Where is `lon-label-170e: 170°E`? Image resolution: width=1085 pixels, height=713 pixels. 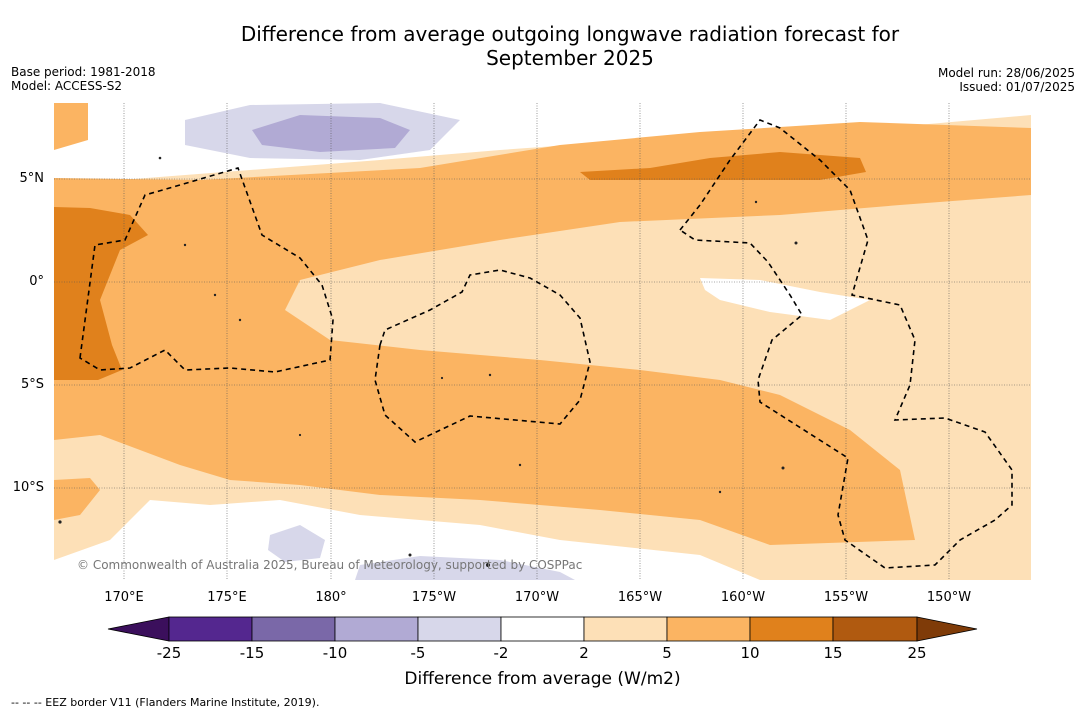
lon-label-170e: 170°E is located at coordinates (124, 597).